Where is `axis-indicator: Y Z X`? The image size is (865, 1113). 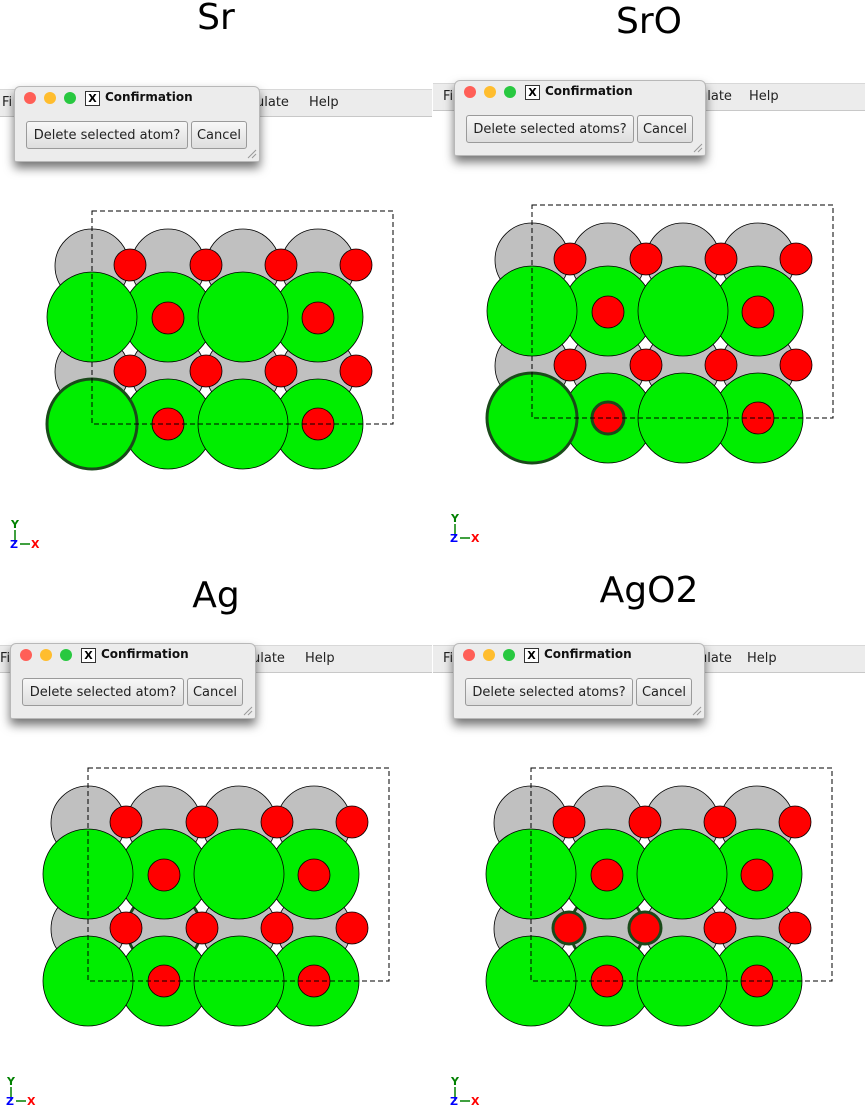 axis-indicator: Y Z X is located at coordinates (25, 534).